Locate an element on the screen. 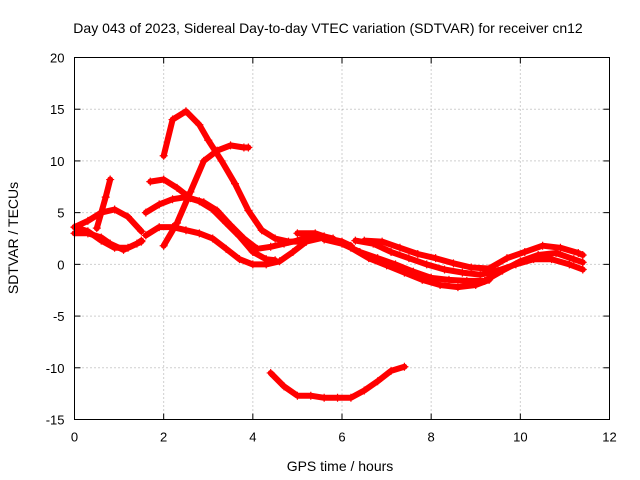 This screenshot has width=640, height=480. y-tick-label: -10 is located at coordinates (55, 368).